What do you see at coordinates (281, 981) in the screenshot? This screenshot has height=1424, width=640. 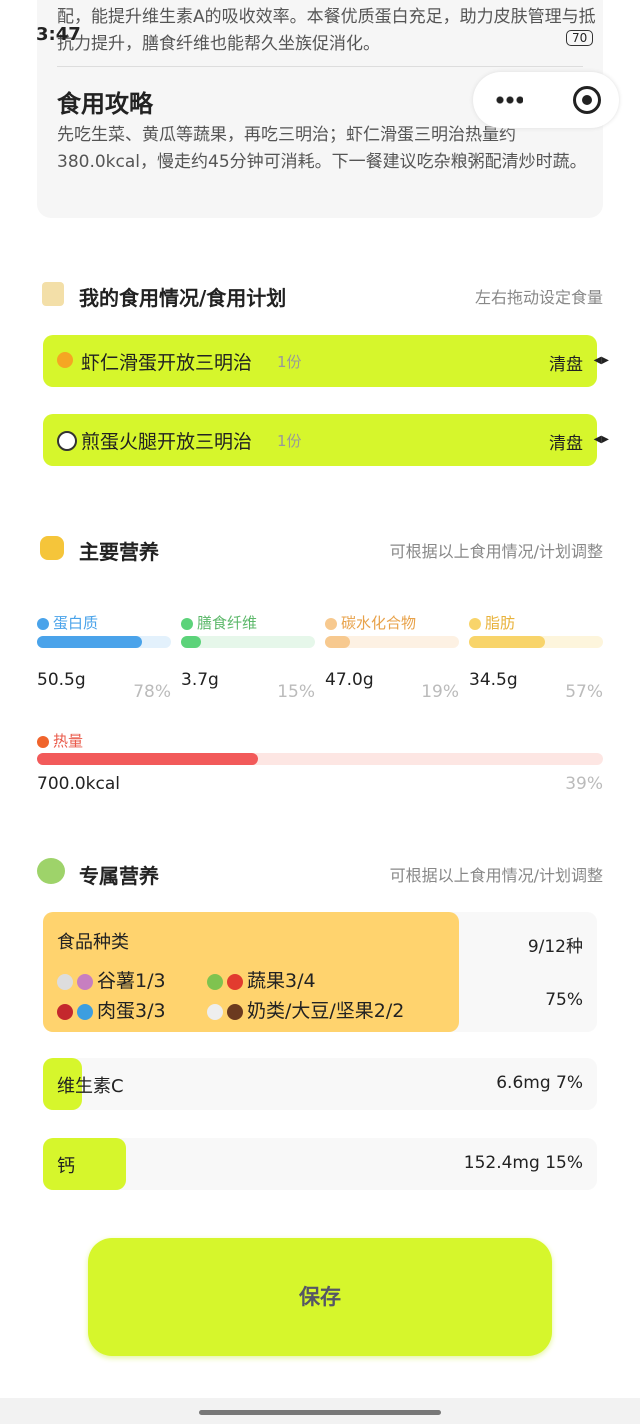 I see `food-group: 蔬果3/4` at bounding box center [281, 981].